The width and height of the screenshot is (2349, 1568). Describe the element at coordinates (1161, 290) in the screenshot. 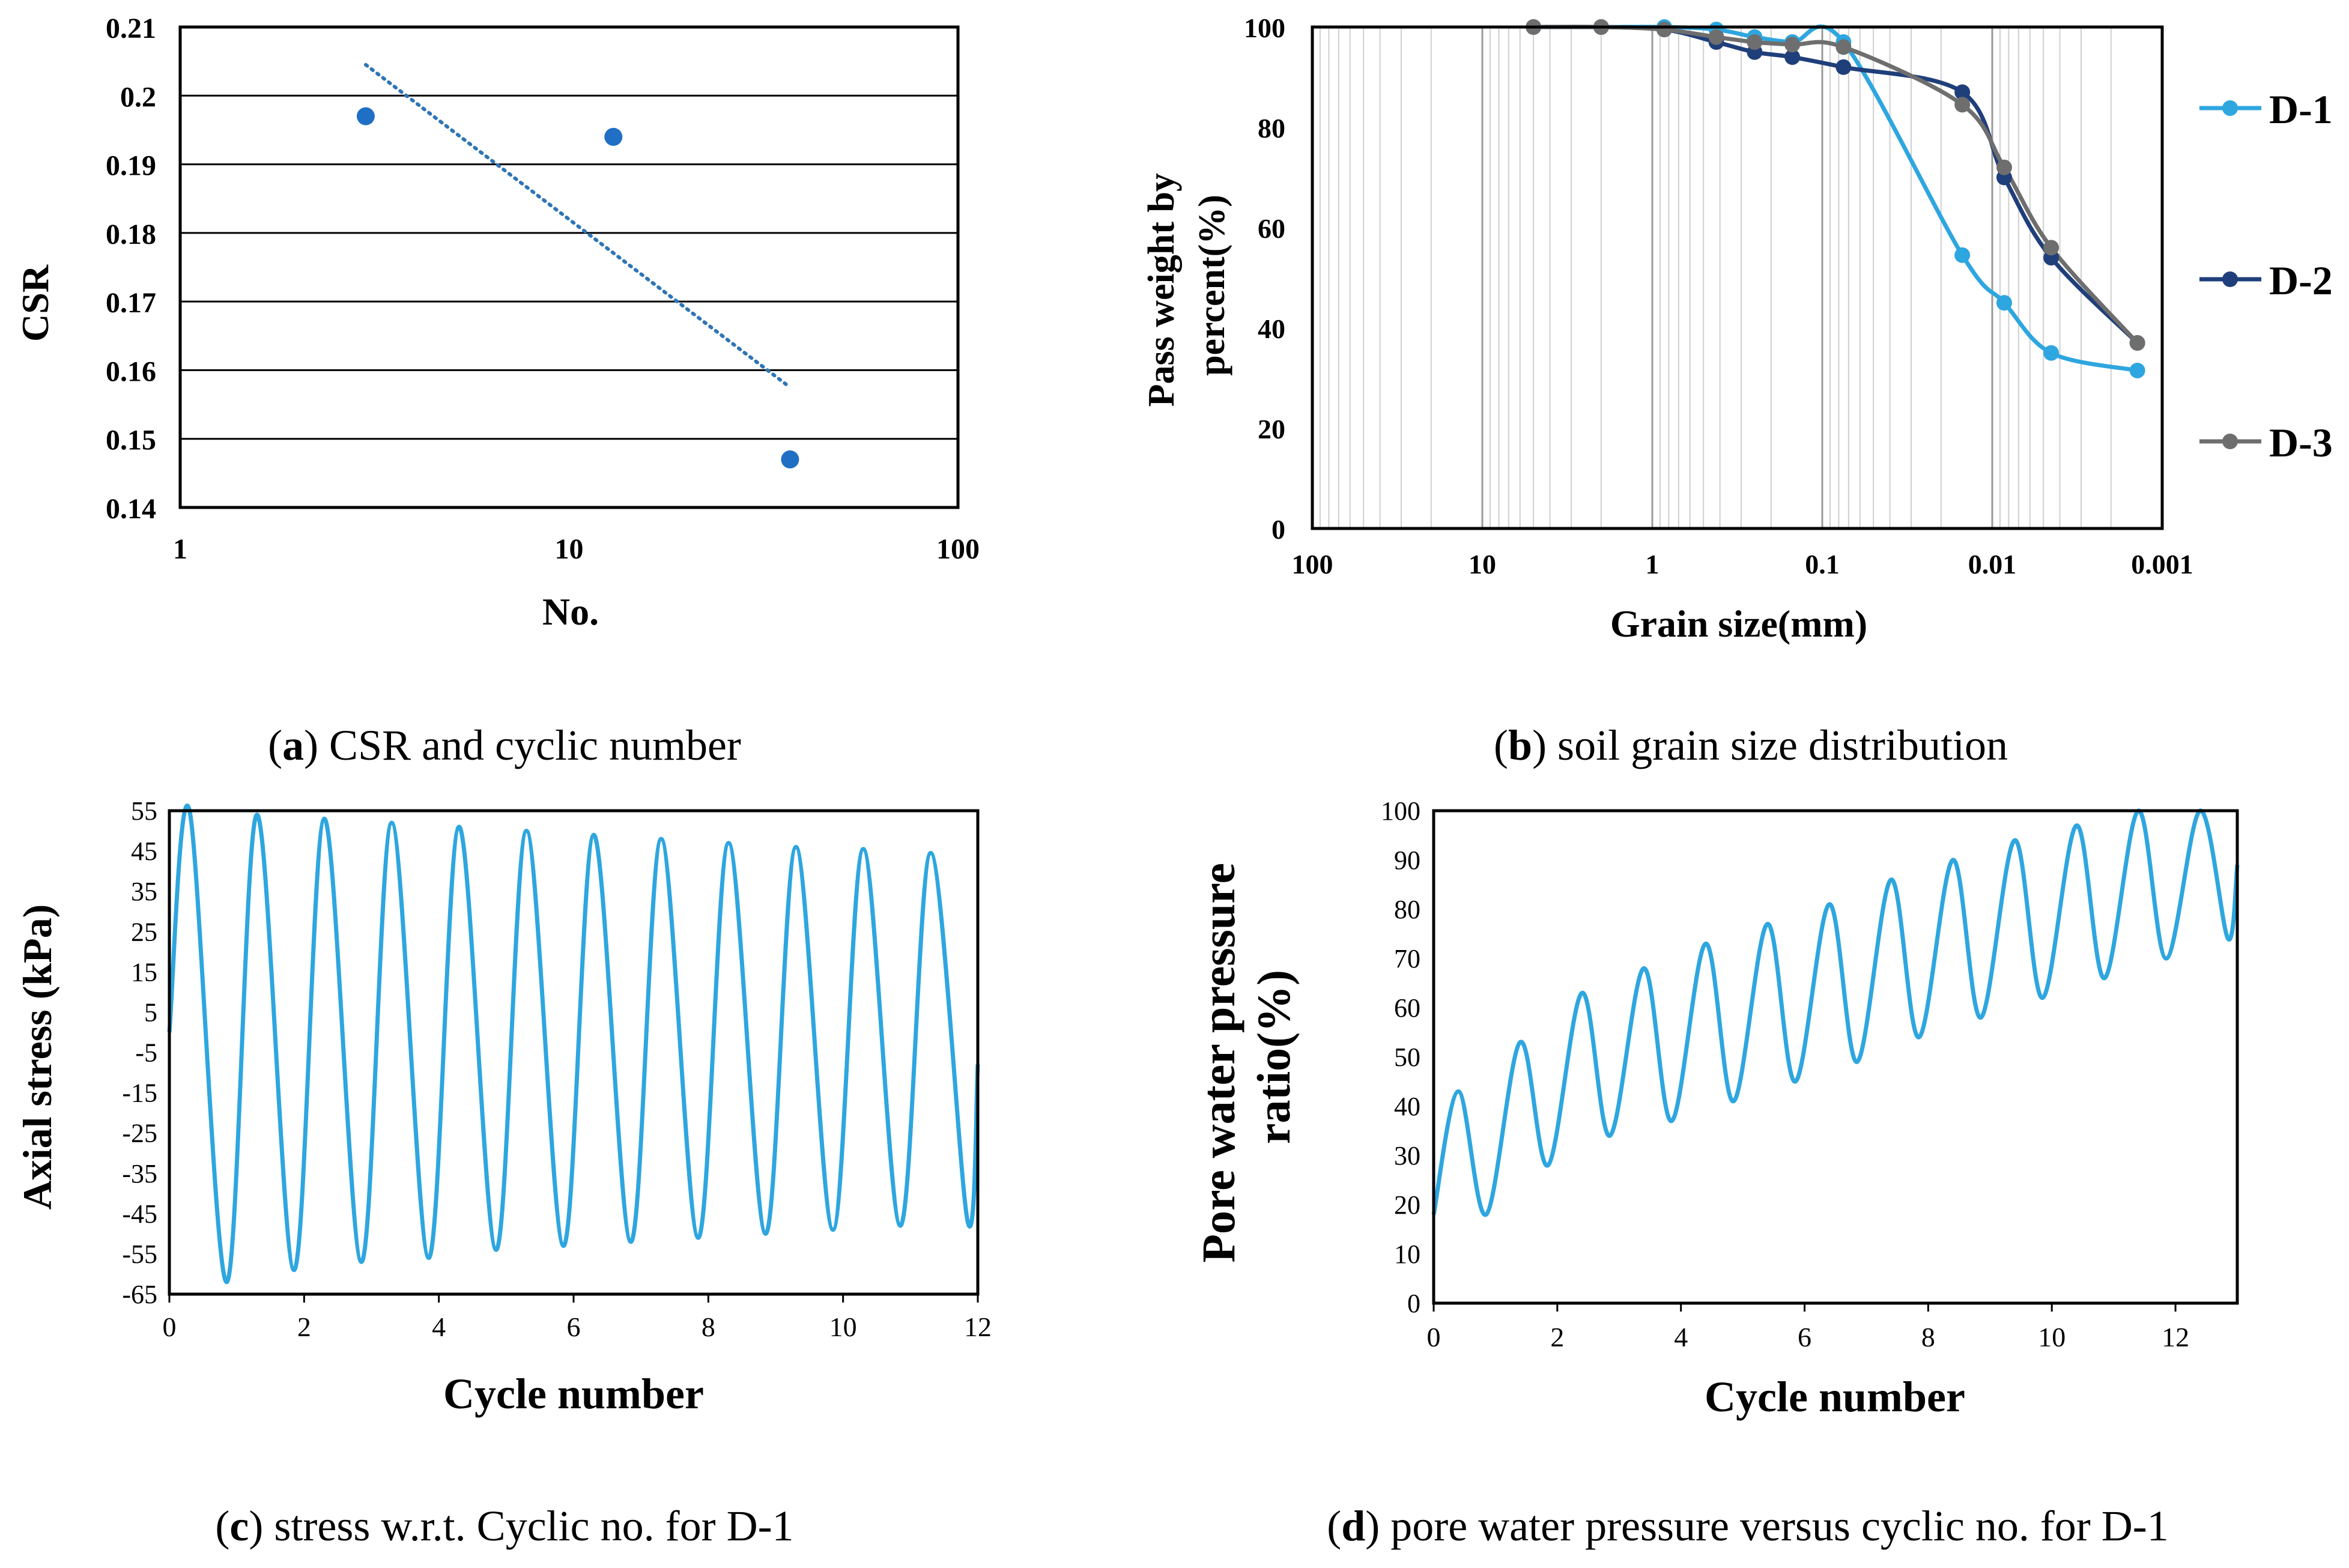

I see `chart-b-y-axis-label-line-1: Pass weight by` at that location.